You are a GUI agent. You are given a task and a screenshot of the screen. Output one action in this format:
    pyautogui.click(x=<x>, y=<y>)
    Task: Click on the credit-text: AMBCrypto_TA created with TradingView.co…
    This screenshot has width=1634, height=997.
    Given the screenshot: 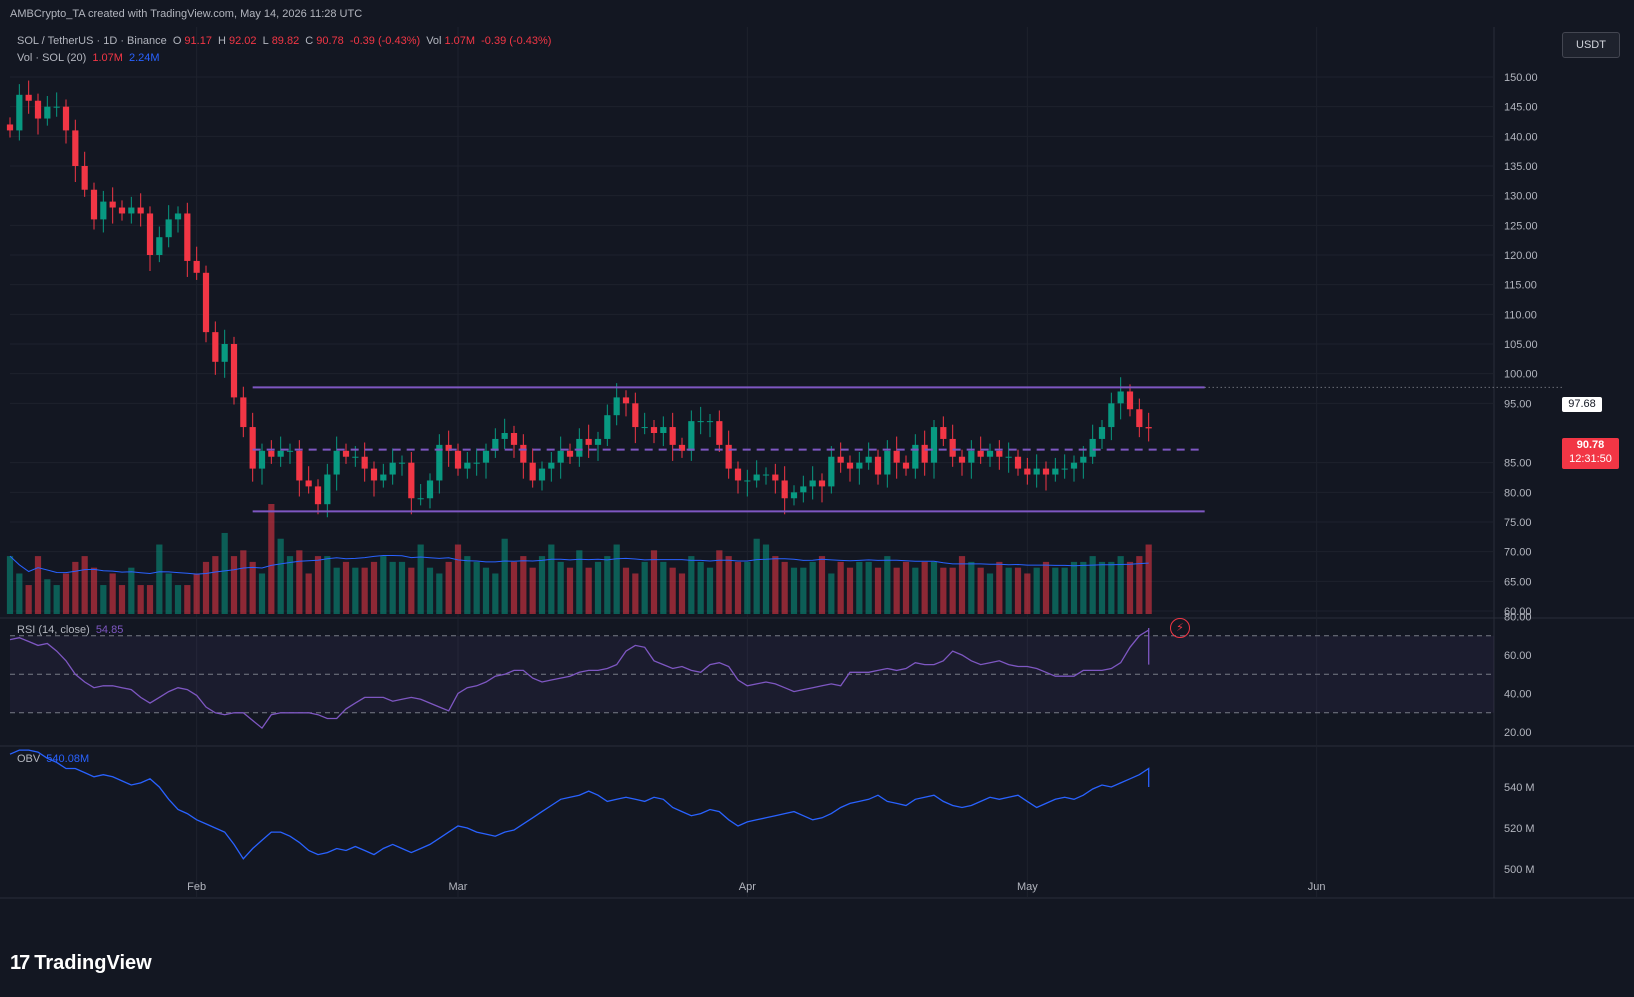 What is the action you would take?
    pyautogui.click(x=186, y=14)
    